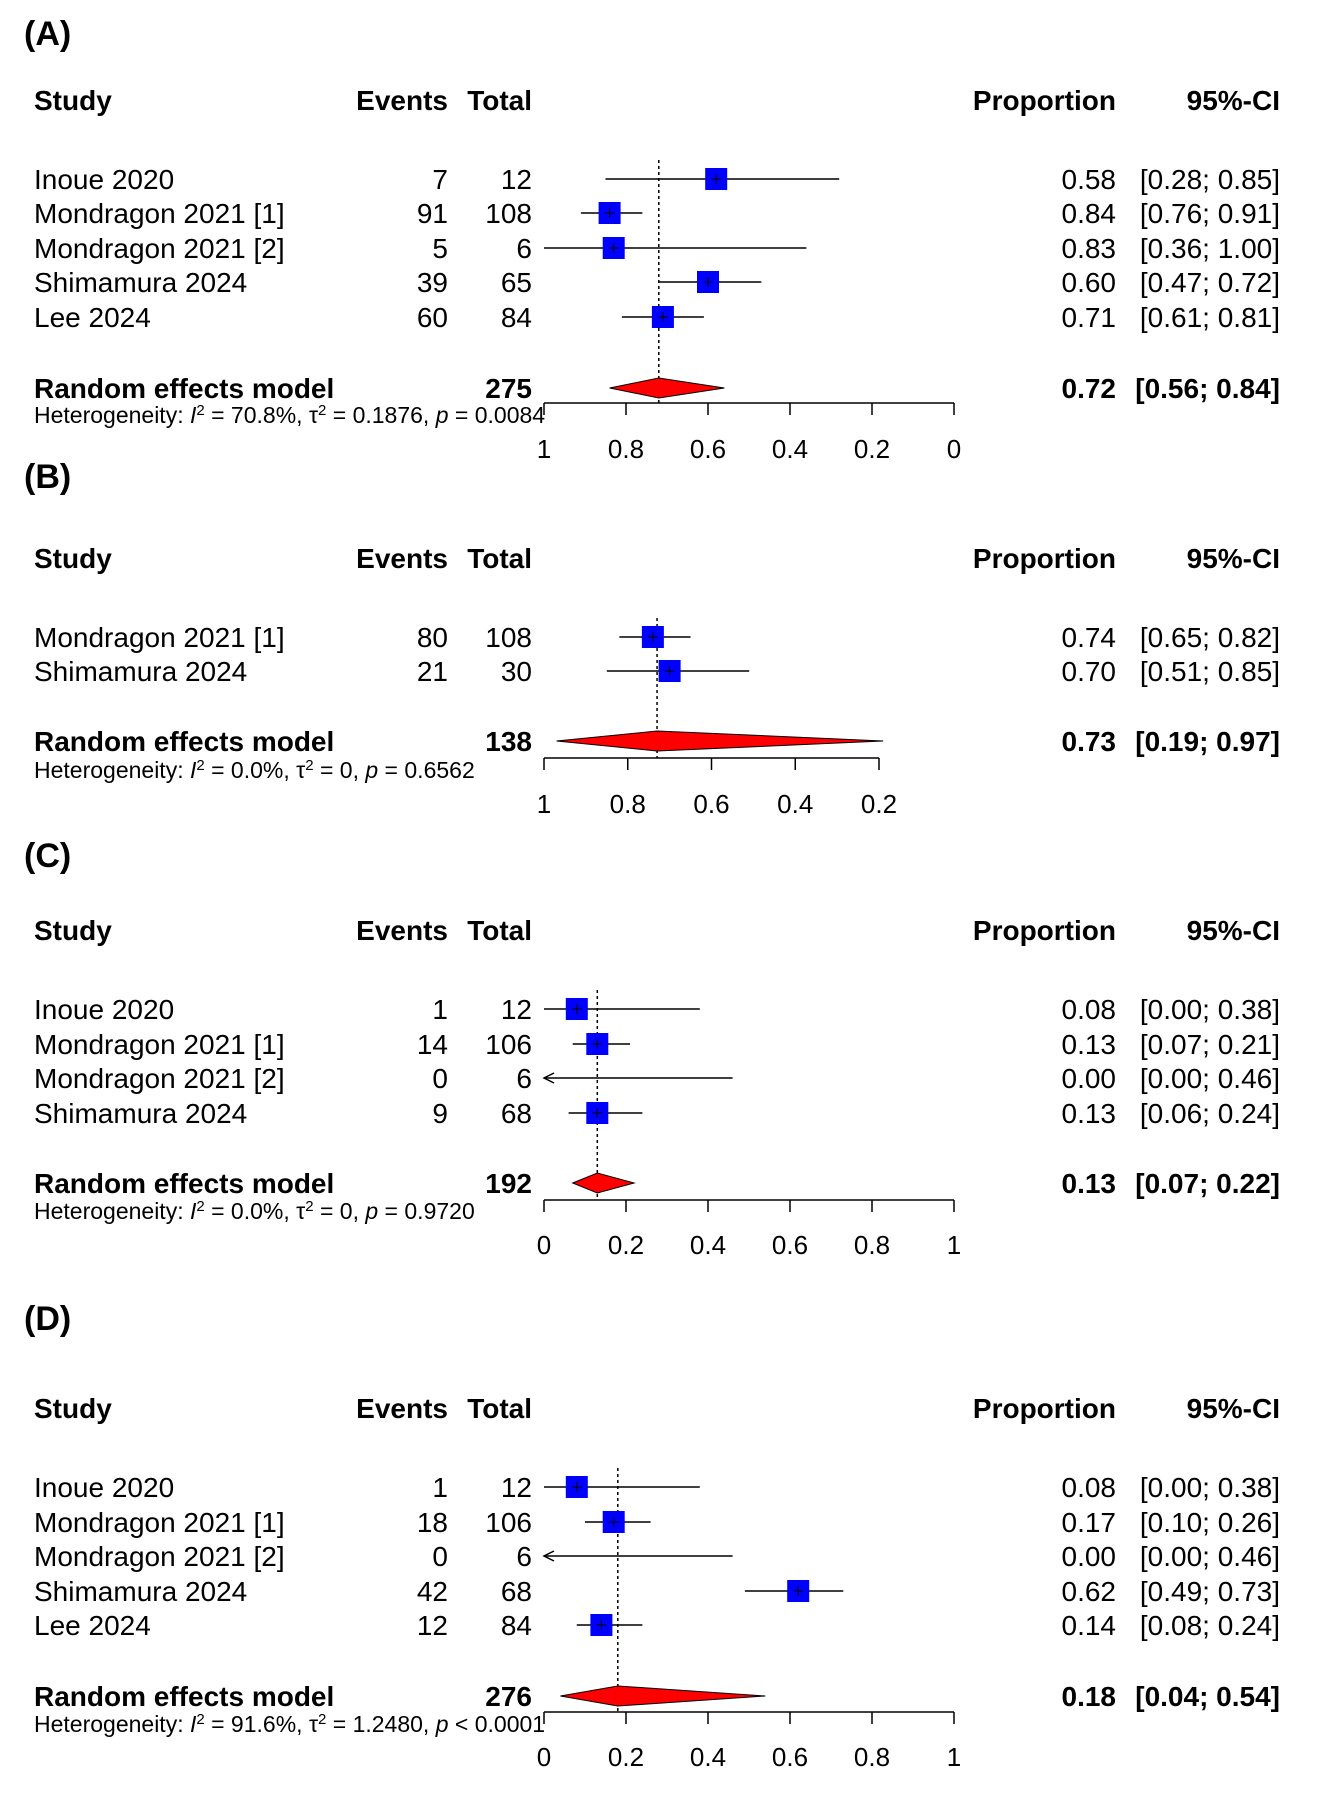 This screenshot has height=1796, width=1333. What do you see at coordinates (440, 1009) in the screenshot?
I see `panel-c-study-events: 1` at bounding box center [440, 1009].